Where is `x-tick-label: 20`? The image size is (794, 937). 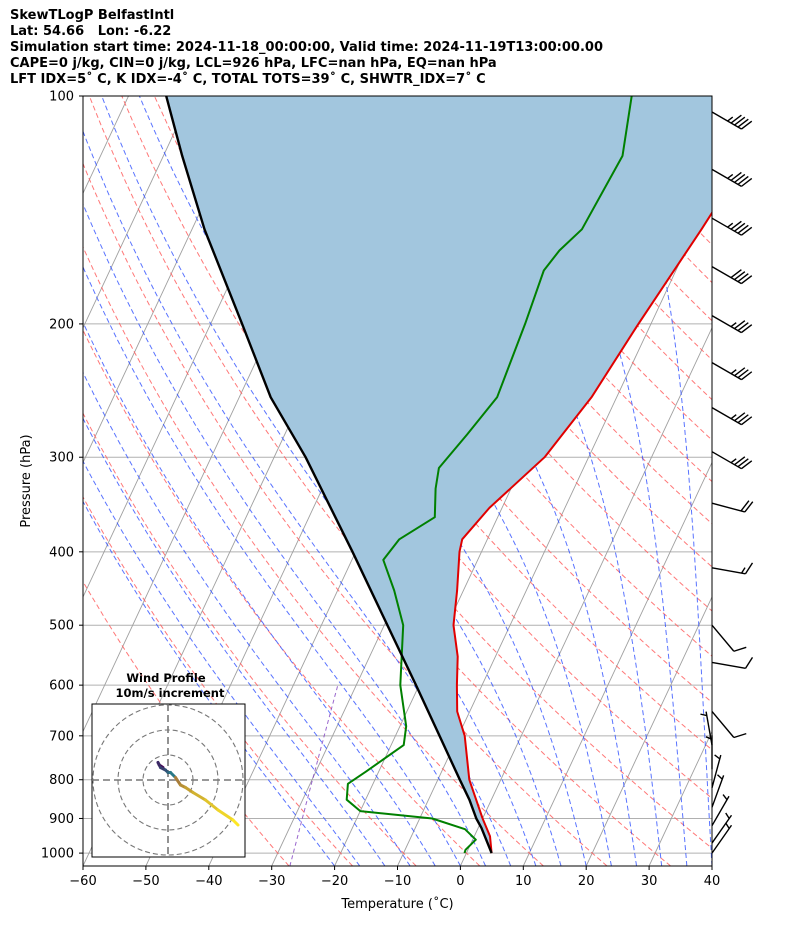 x-tick-label: 20 is located at coordinates (586, 881).